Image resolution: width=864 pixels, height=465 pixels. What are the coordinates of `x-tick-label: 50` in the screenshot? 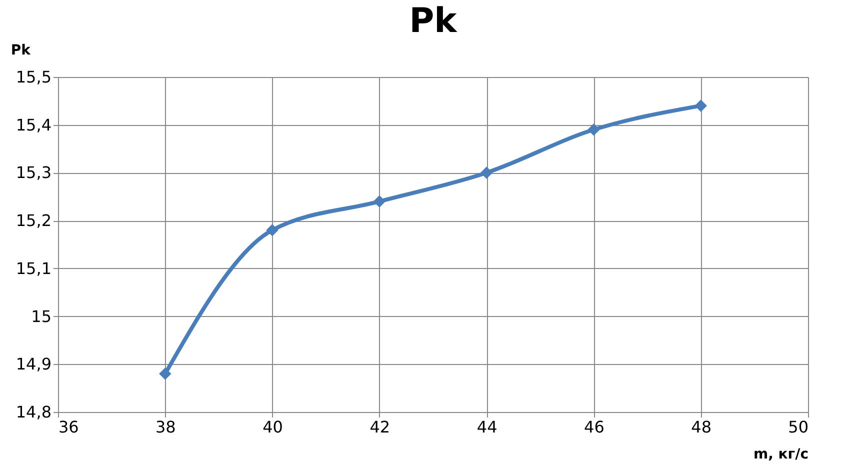 It's located at (798, 427).